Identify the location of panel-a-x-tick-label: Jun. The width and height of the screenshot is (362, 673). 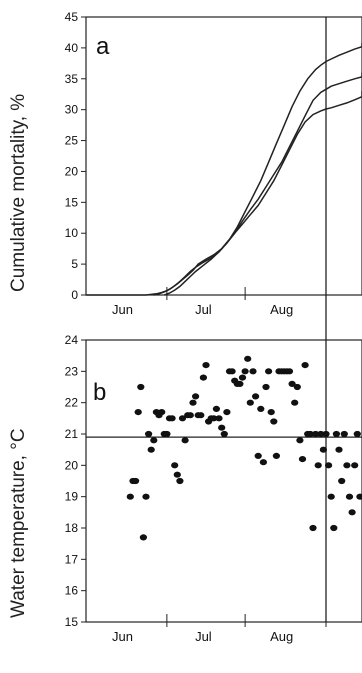
(122, 309).